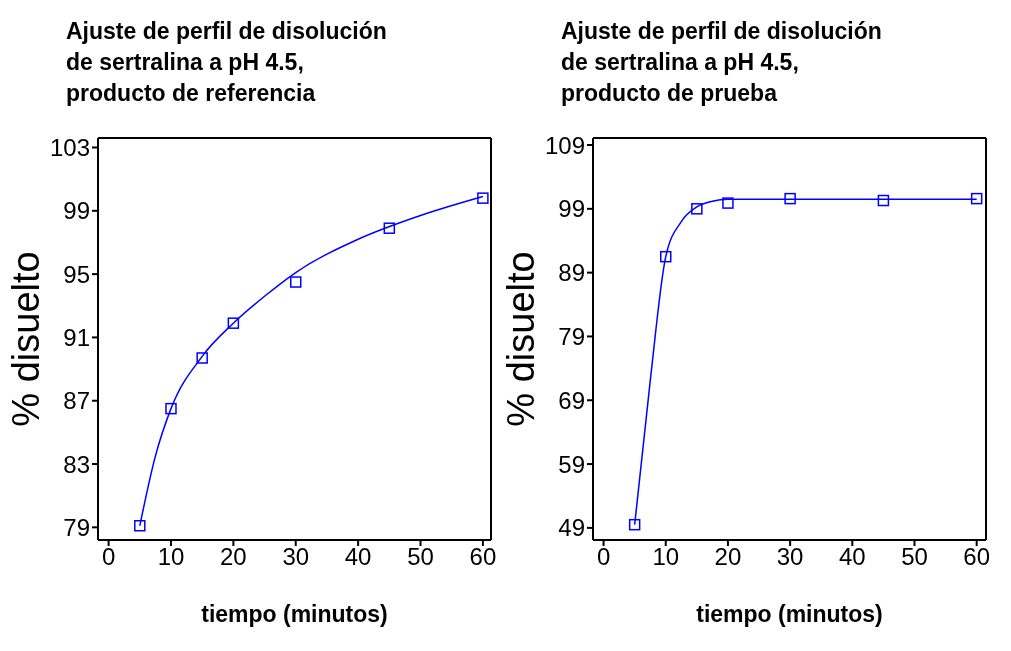 This screenshot has width=1011, height=651. Describe the element at coordinates (76, 464) in the screenshot. I see `y-tick-label: 83` at that location.